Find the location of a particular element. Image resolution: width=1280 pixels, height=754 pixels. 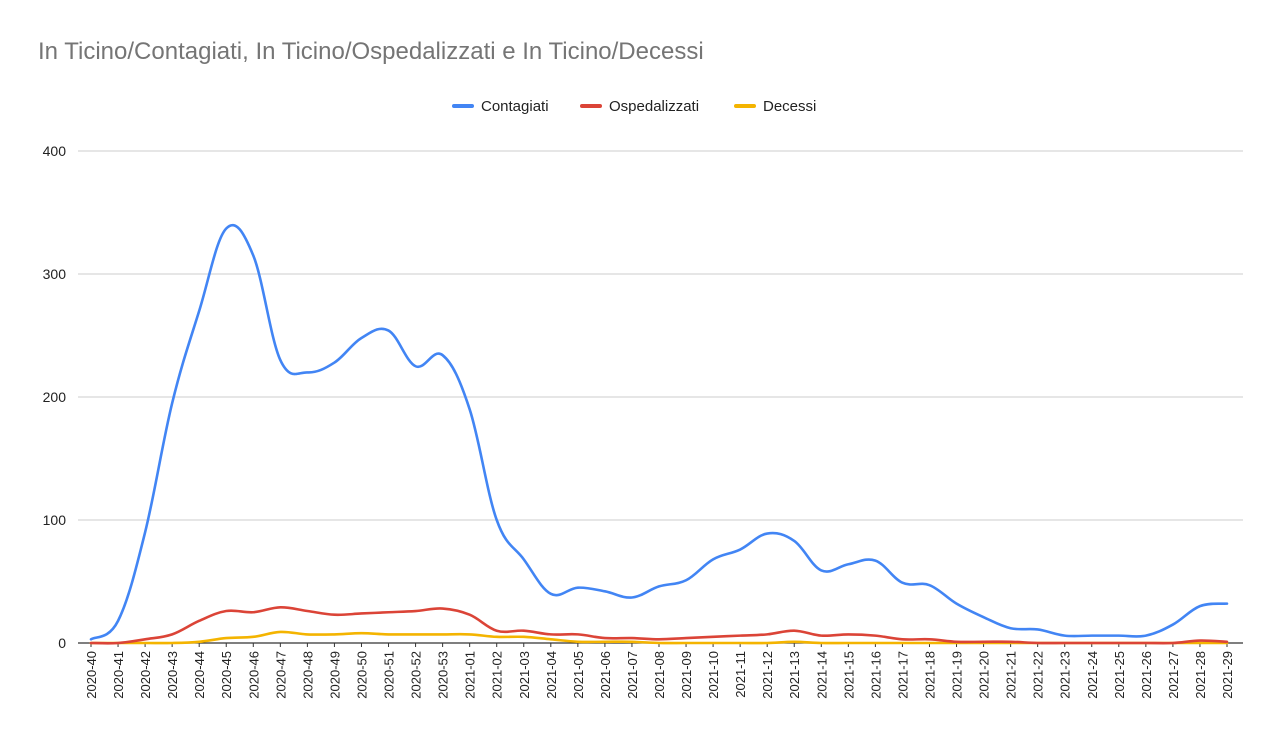

x-tick-label: 2020-46 is located at coordinates (253, 675).